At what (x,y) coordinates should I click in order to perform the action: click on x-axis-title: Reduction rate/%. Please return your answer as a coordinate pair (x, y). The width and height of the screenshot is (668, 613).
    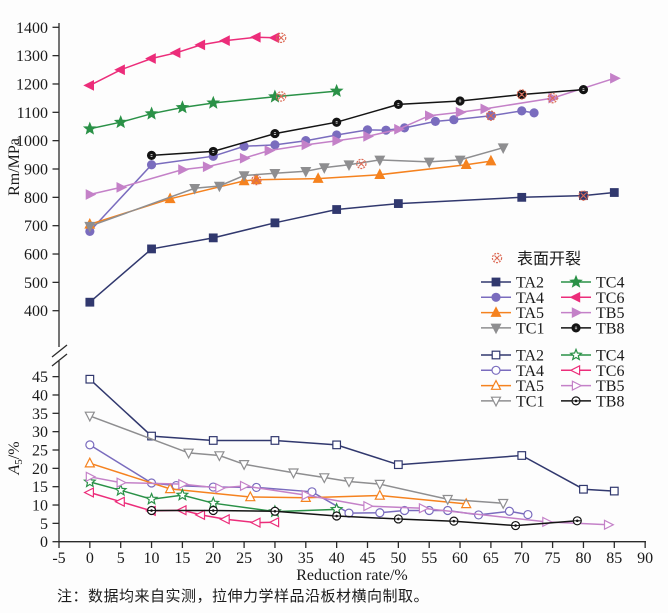
    Looking at the image, I should click on (352, 575).